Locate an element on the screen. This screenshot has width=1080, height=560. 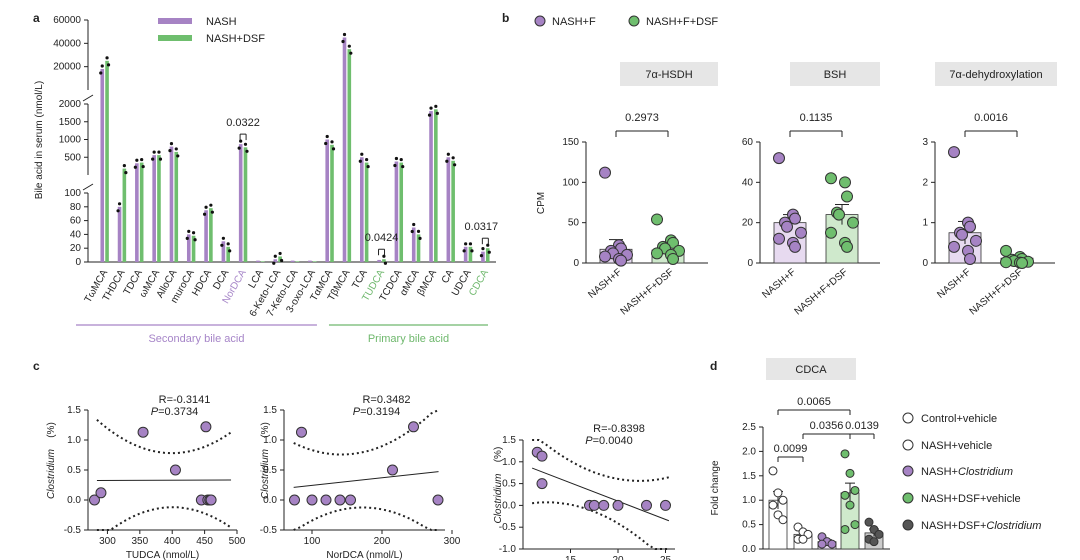
panel-label-c: c is located at coordinates (36, 366).